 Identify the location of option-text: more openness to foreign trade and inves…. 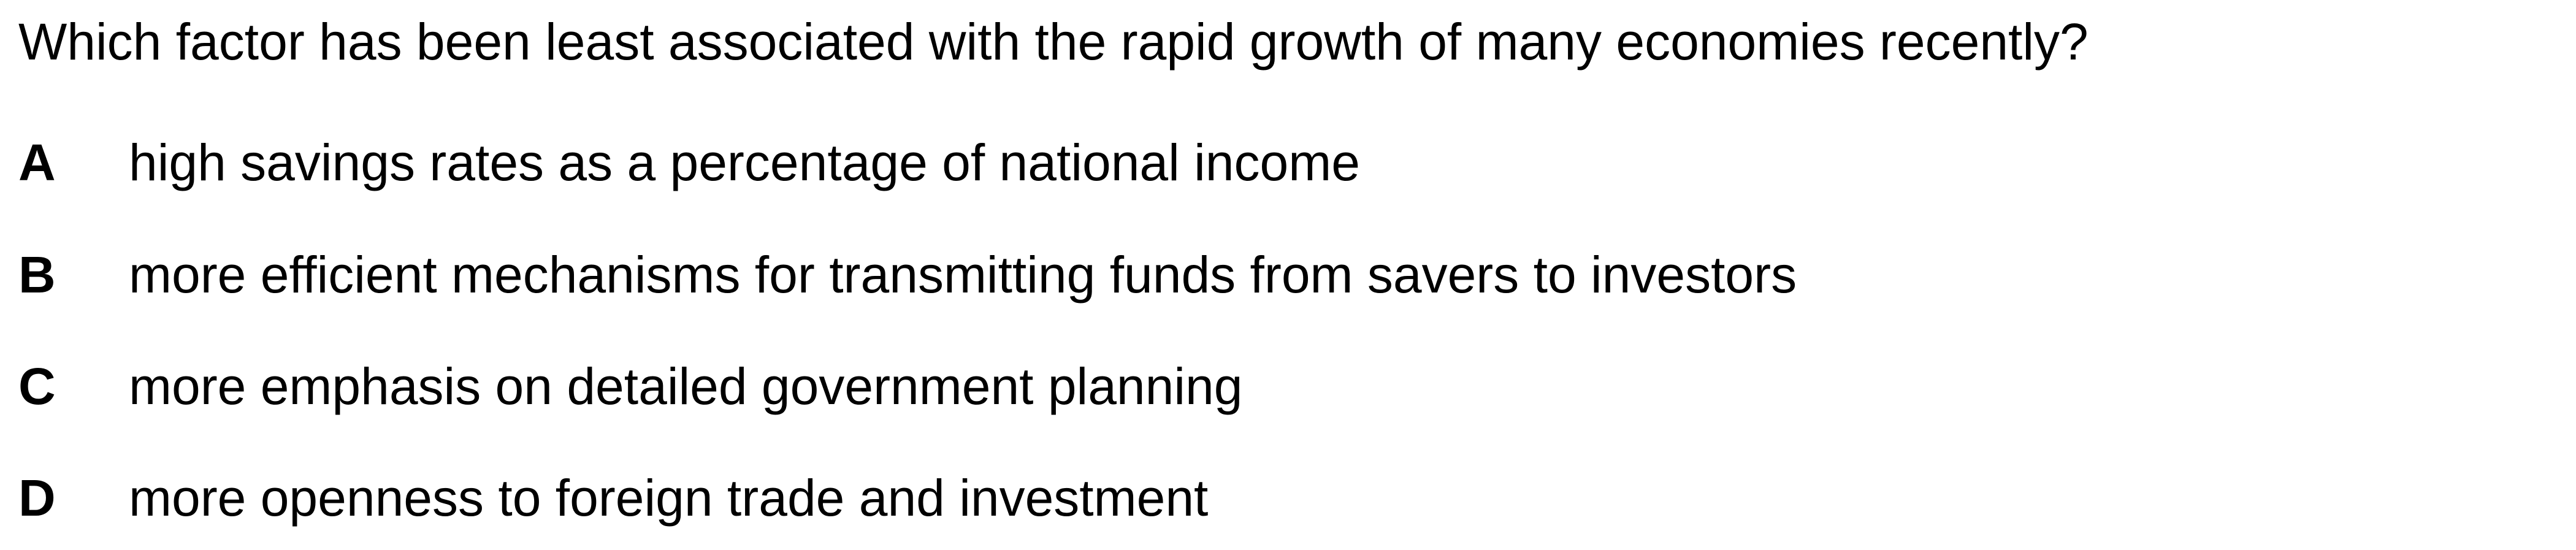
(669, 498).